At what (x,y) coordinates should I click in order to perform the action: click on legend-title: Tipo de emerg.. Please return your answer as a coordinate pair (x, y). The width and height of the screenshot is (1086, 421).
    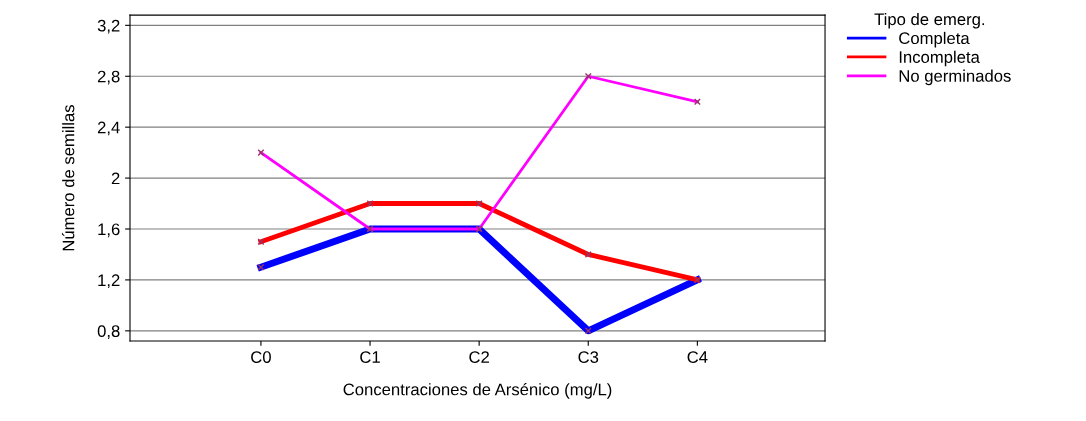
    Looking at the image, I should click on (929, 20).